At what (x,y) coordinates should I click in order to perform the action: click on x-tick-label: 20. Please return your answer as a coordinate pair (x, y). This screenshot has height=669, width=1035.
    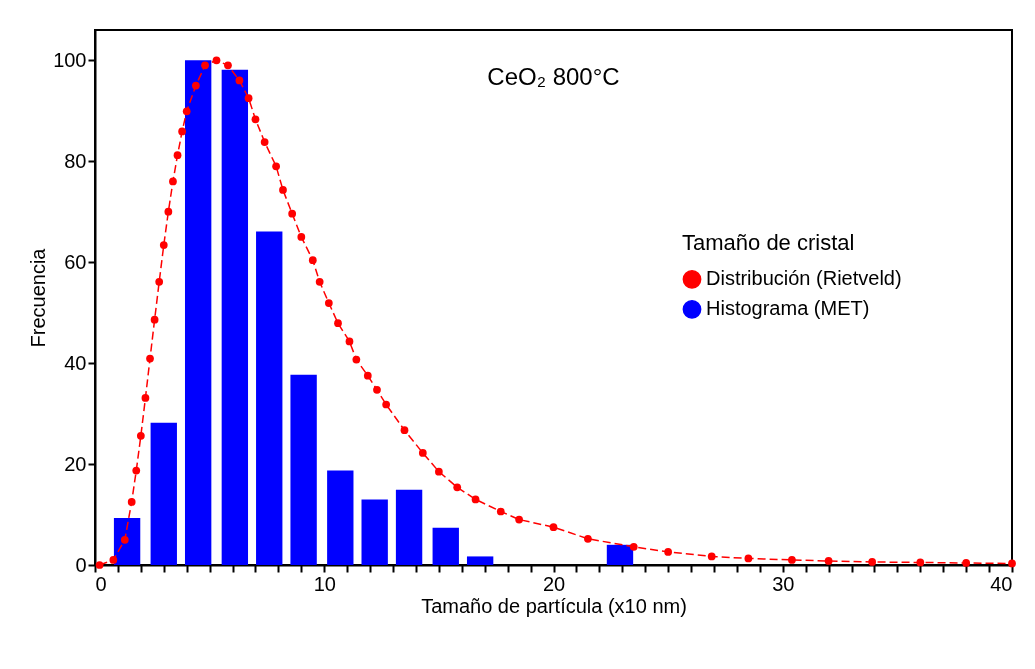
    Looking at the image, I should click on (554, 583).